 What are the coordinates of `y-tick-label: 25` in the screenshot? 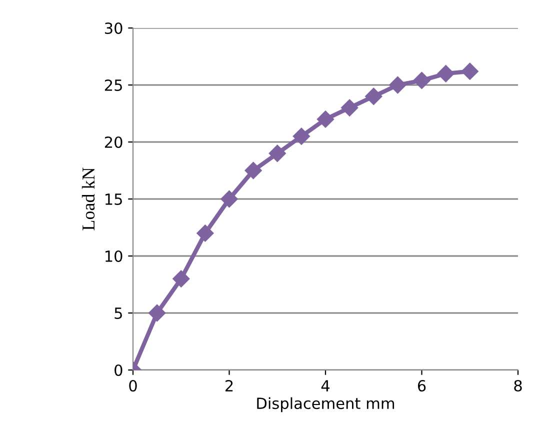 It's located at (113, 85).